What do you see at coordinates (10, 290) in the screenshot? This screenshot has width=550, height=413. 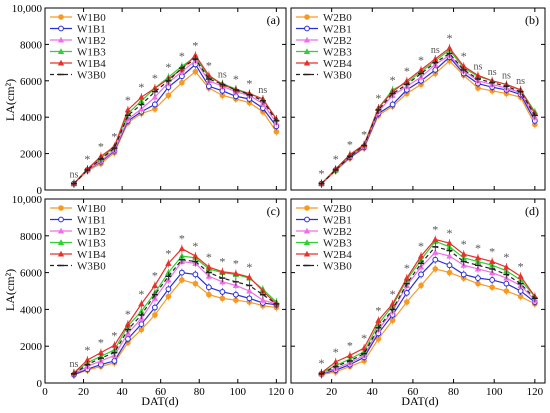 I see `y-axis-label-bottom: LA(cm²)` at bounding box center [10, 290].